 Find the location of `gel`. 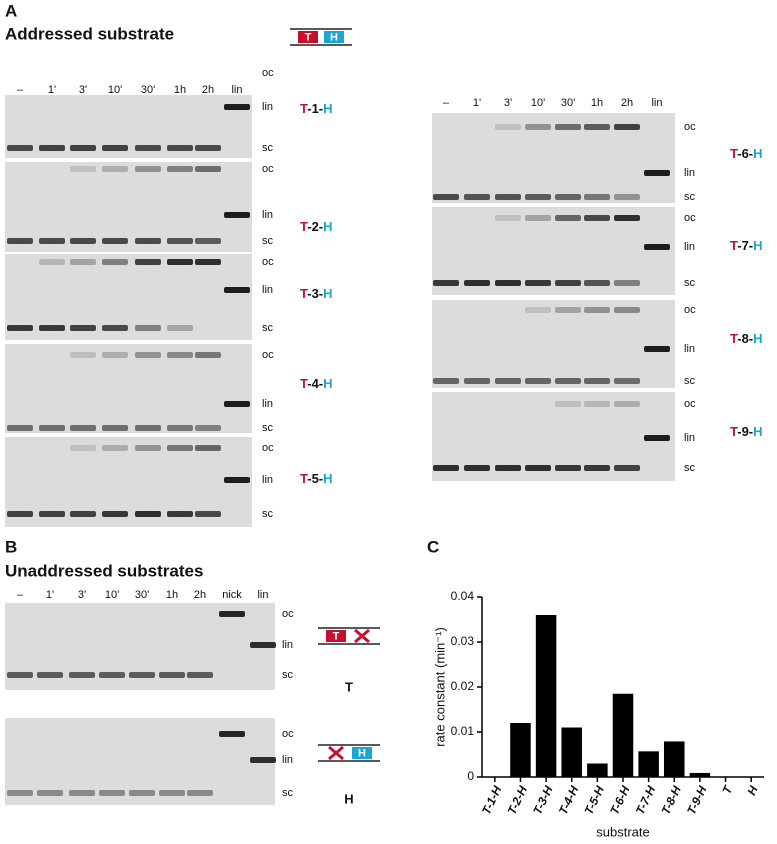

gel is located at coordinates (128, 207).